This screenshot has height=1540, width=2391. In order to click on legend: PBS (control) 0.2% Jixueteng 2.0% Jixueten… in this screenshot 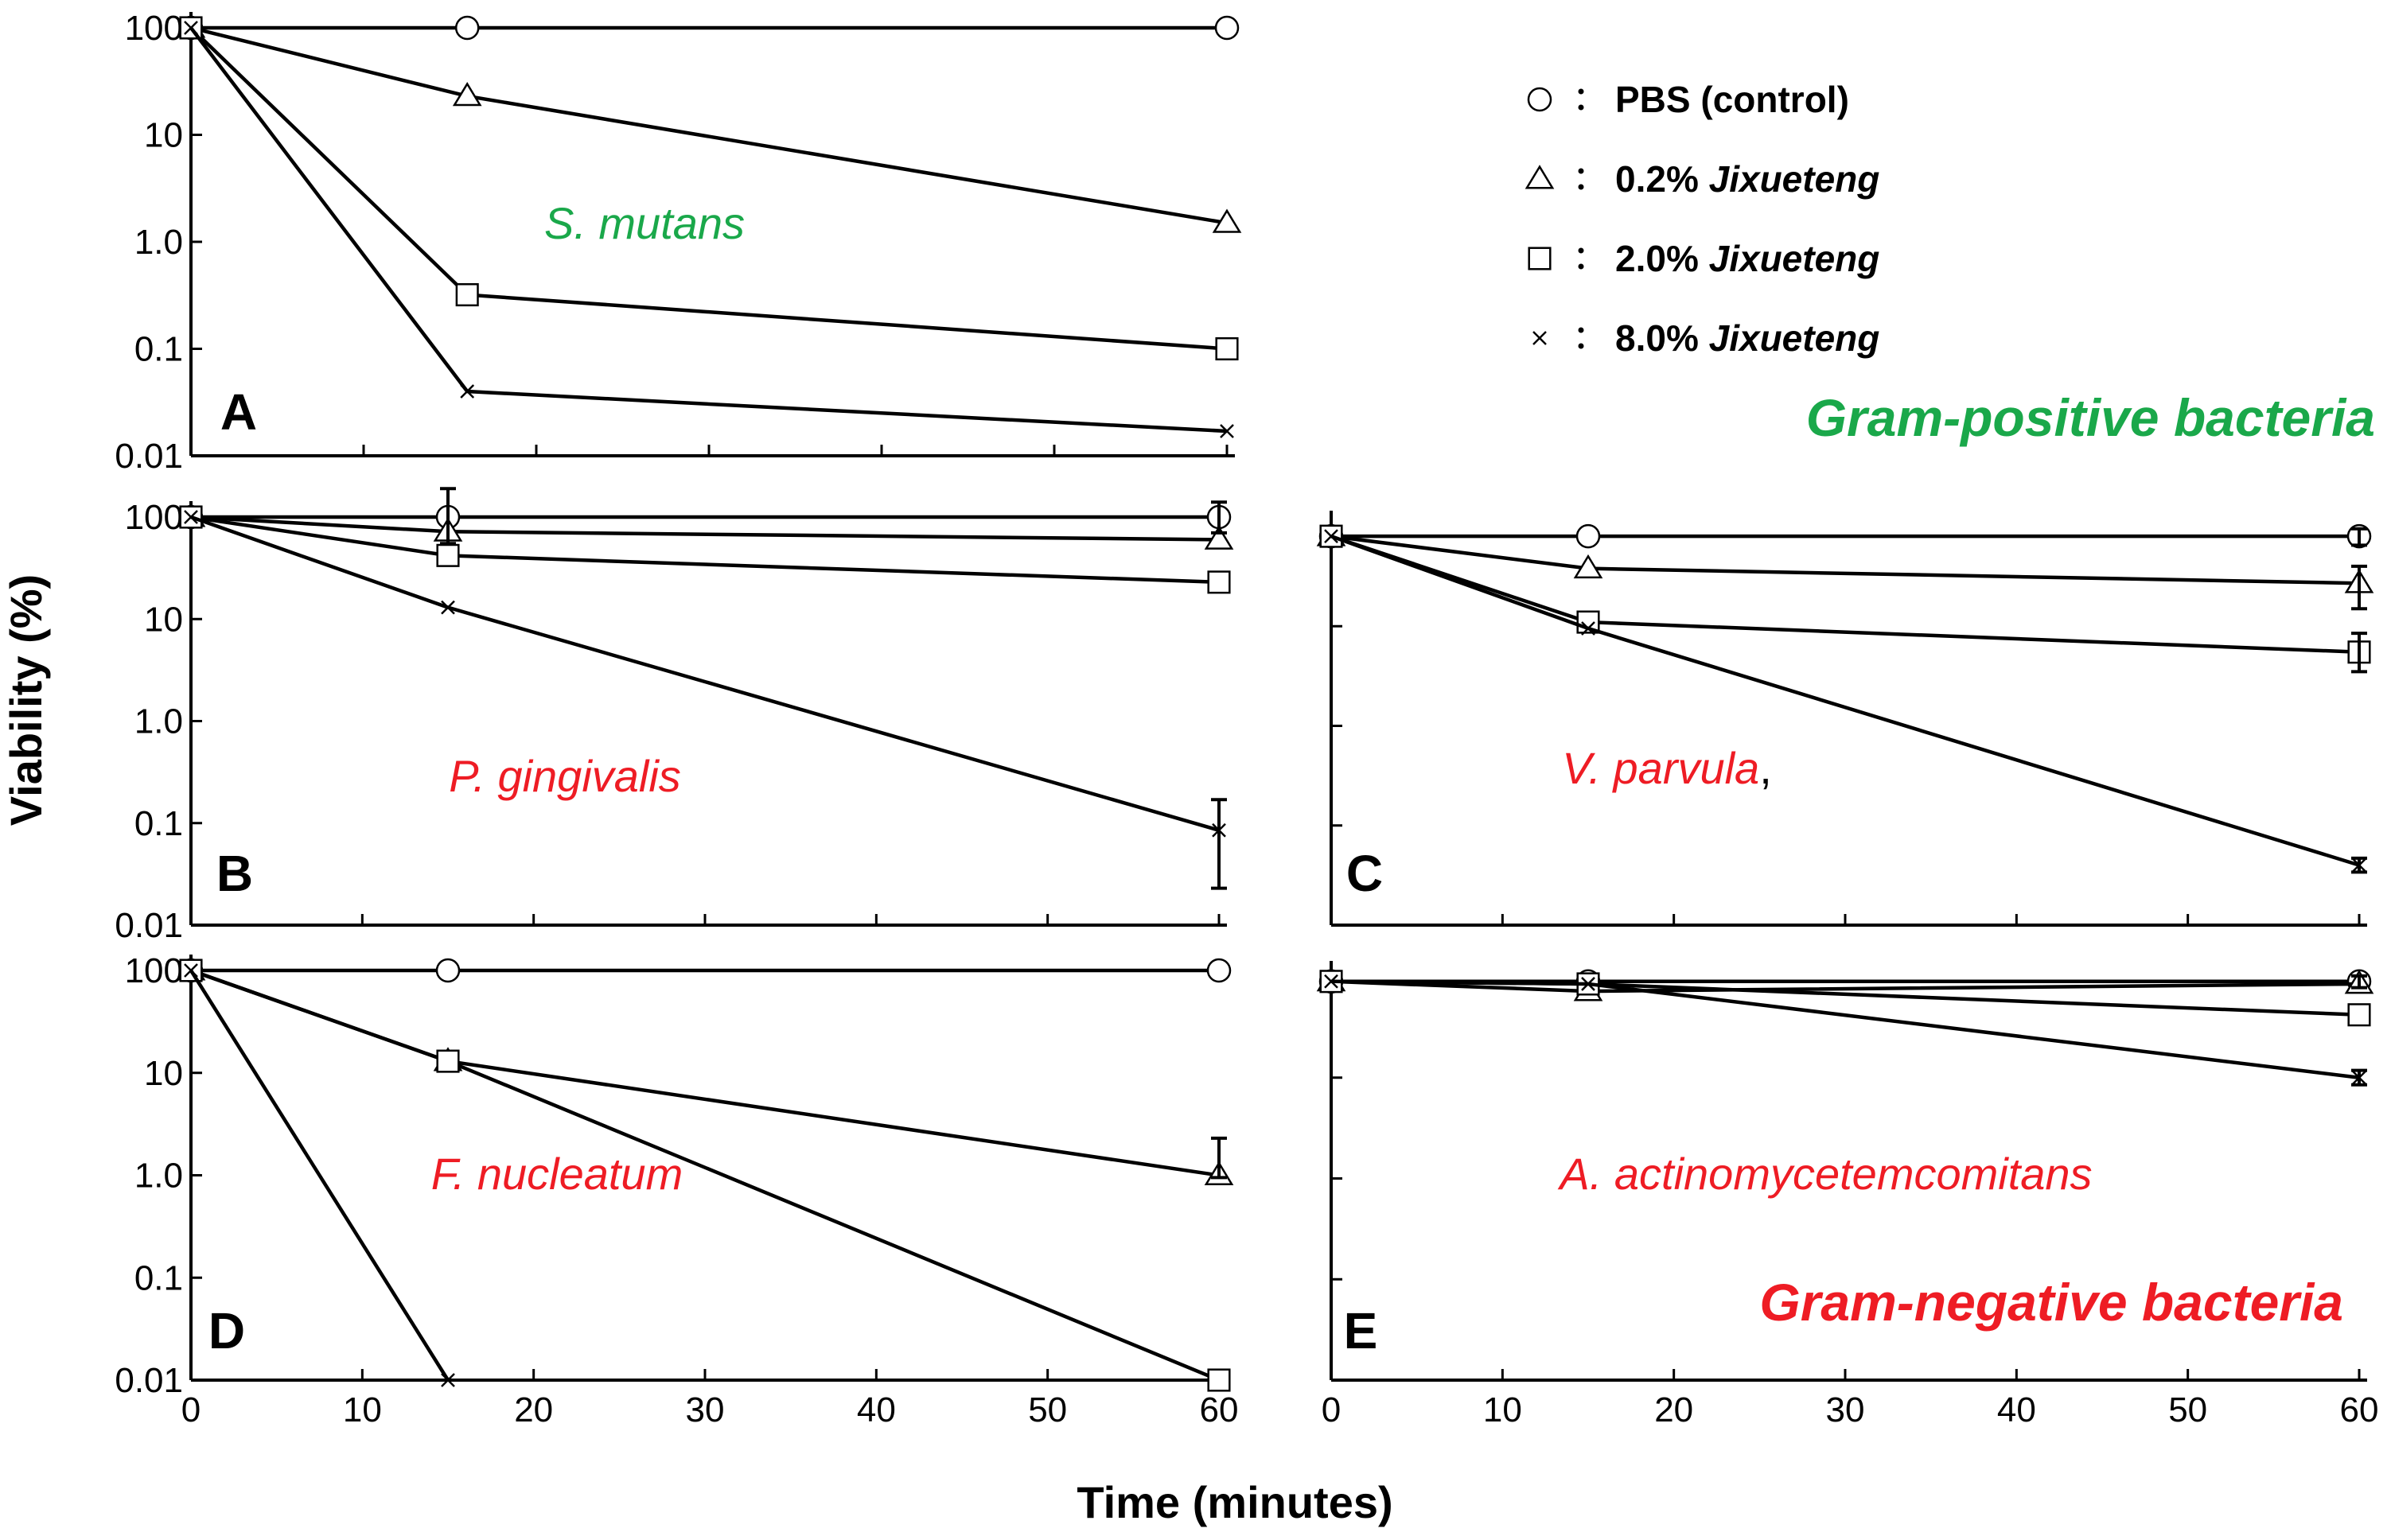, I will do `click(1702, 219)`.